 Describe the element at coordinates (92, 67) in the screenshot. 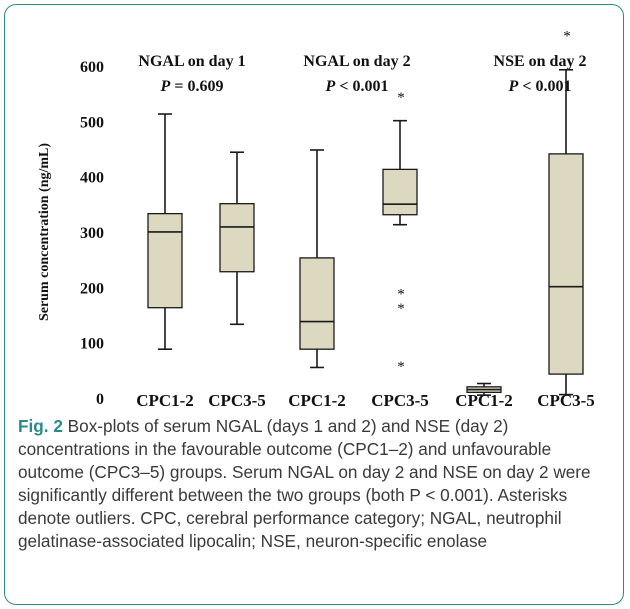

I see `y-tick-label: 600` at that location.